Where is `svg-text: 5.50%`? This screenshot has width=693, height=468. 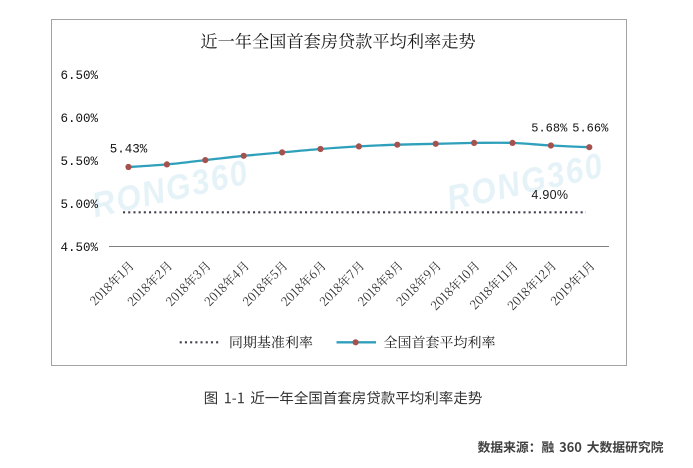
svg-text: 5.50% is located at coordinates (79, 162).